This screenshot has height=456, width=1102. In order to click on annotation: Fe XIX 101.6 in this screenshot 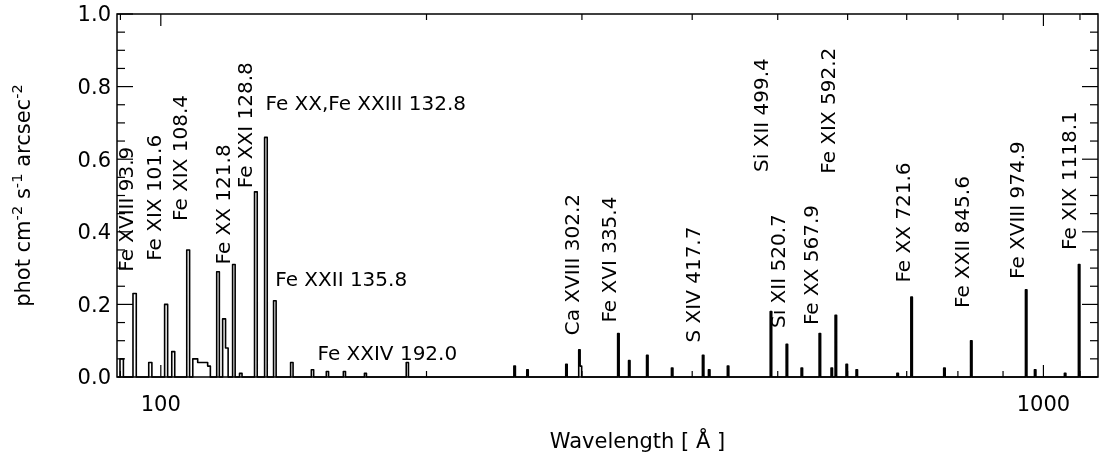, I will do `click(153, 197)`.